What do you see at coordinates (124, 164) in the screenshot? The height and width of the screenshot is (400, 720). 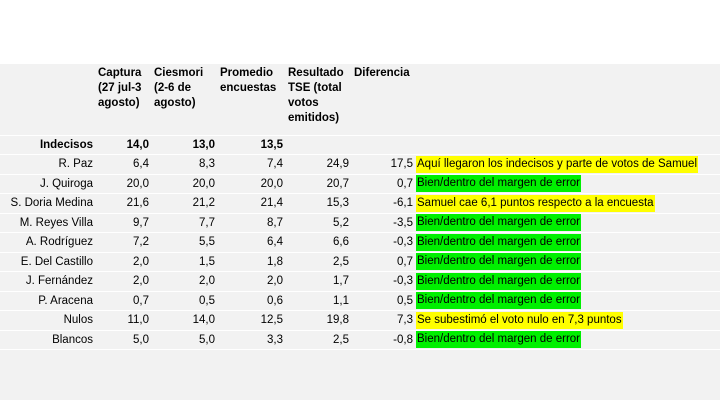 I see `captura-cell: 6,4` at bounding box center [124, 164].